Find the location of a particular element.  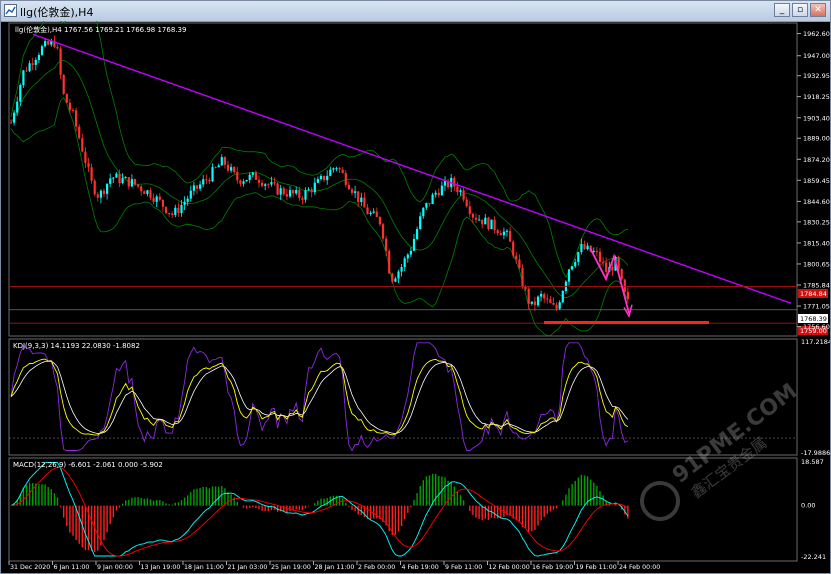

kdj-tick-bottom: -17.9886 is located at coordinates (815, 453).